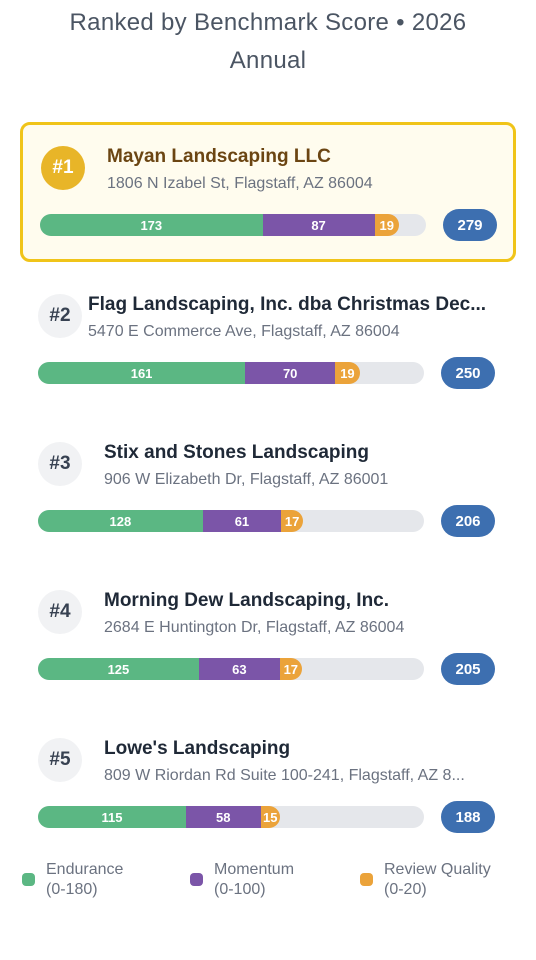 Image resolution: width=536 pixels, height=960 pixels. What do you see at coordinates (112, 817) in the screenshot?
I see `score-segment: 115` at bounding box center [112, 817].